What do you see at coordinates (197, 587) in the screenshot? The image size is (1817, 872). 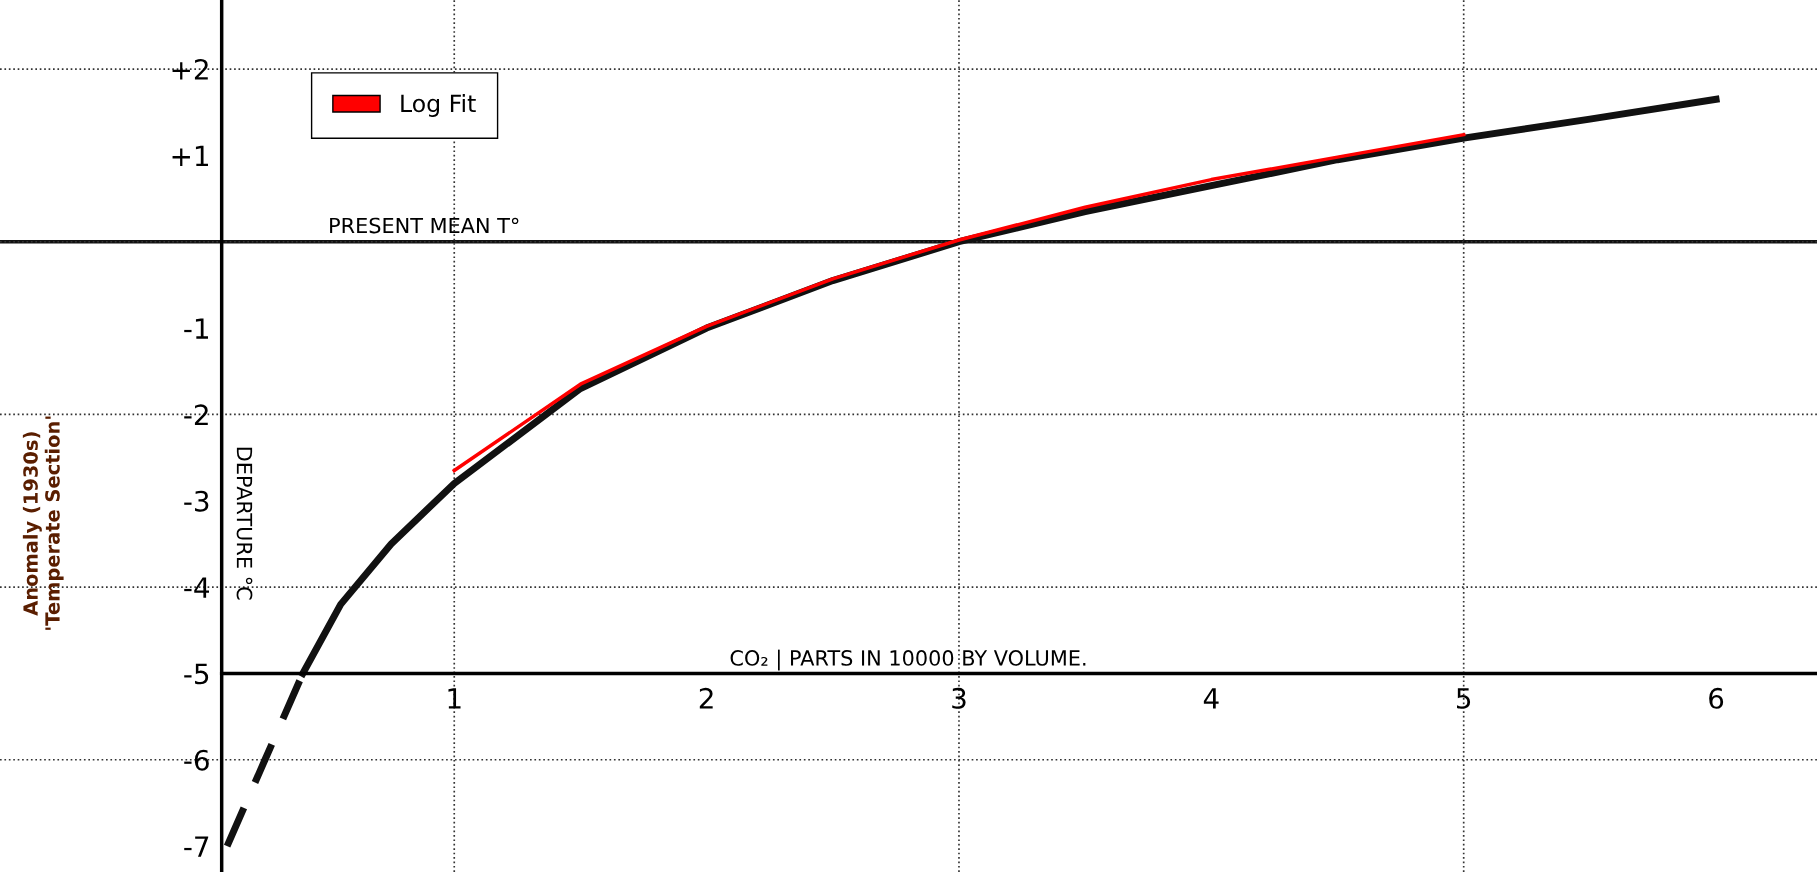 I see `y-tick-label: -4` at bounding box center [197, 587].